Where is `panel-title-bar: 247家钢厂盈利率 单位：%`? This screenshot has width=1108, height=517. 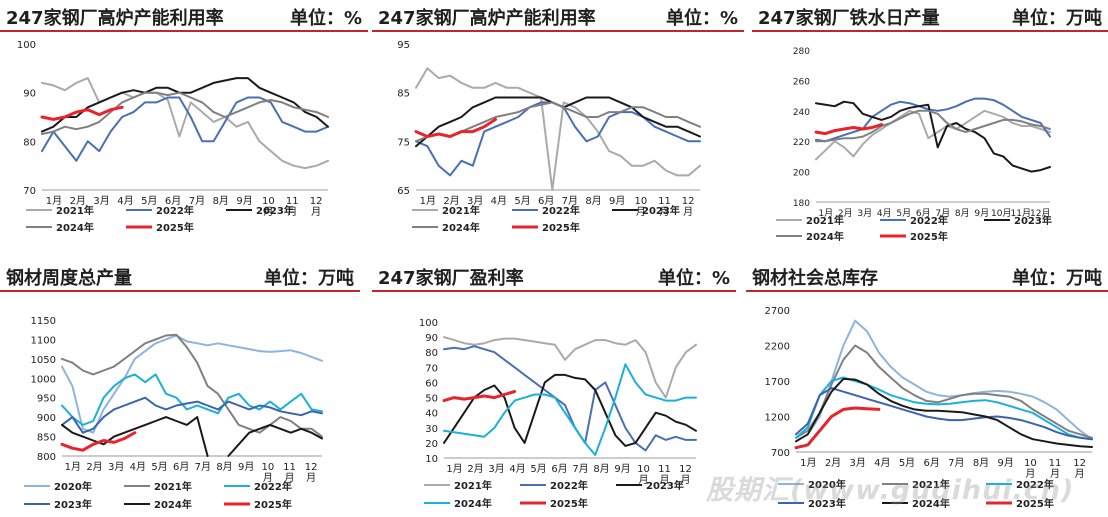
panel-title-bar: 247家钢厂盈利率 单位：% is located at coordinates (555, 276).